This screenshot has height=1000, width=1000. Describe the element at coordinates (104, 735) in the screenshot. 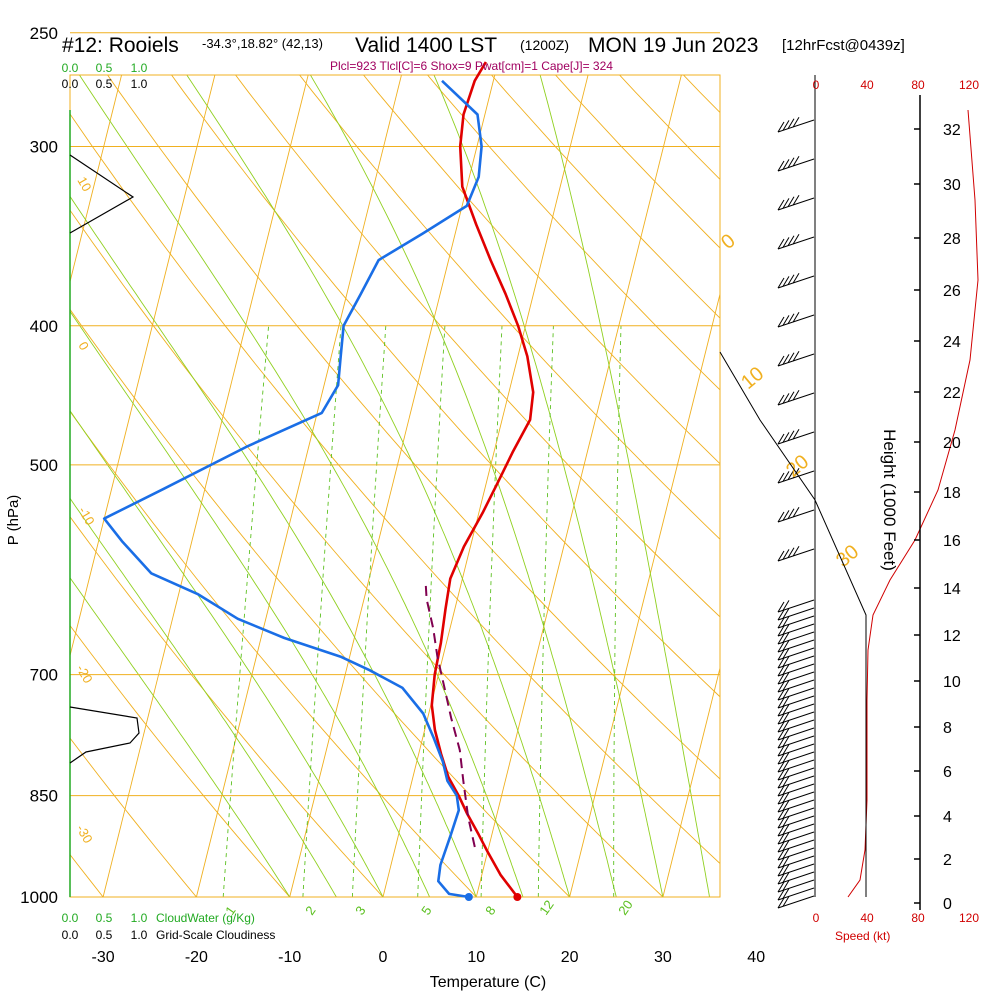

I see `cloudiness-profile` at that location.